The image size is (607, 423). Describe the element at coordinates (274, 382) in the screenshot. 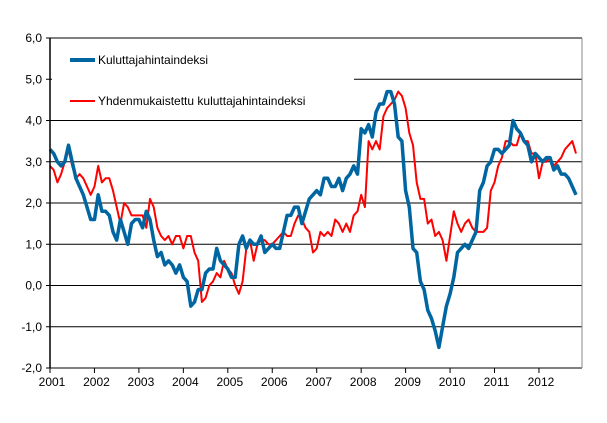

I see `x-tick-label: 2006` at that location.